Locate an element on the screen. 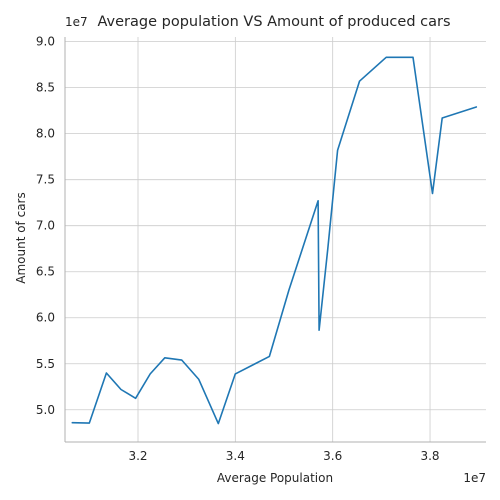 This screenshot has width=500, height=500. y-tick-label: 7.0 is located at coordinates (45, 226).